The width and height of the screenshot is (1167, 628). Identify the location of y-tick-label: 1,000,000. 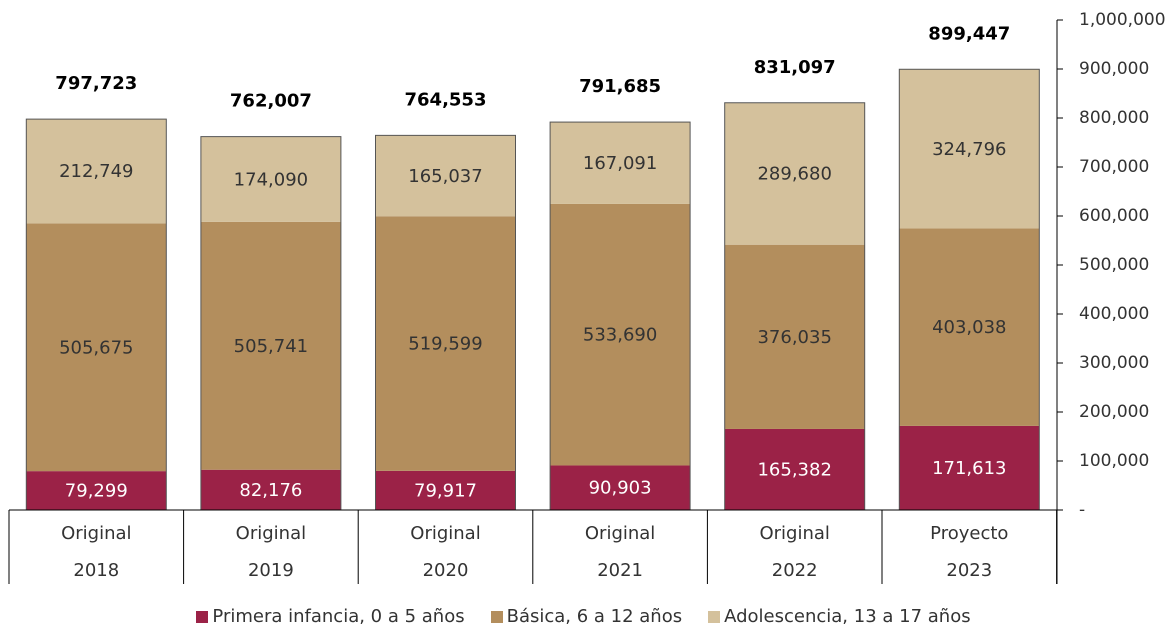
(1122, 20).